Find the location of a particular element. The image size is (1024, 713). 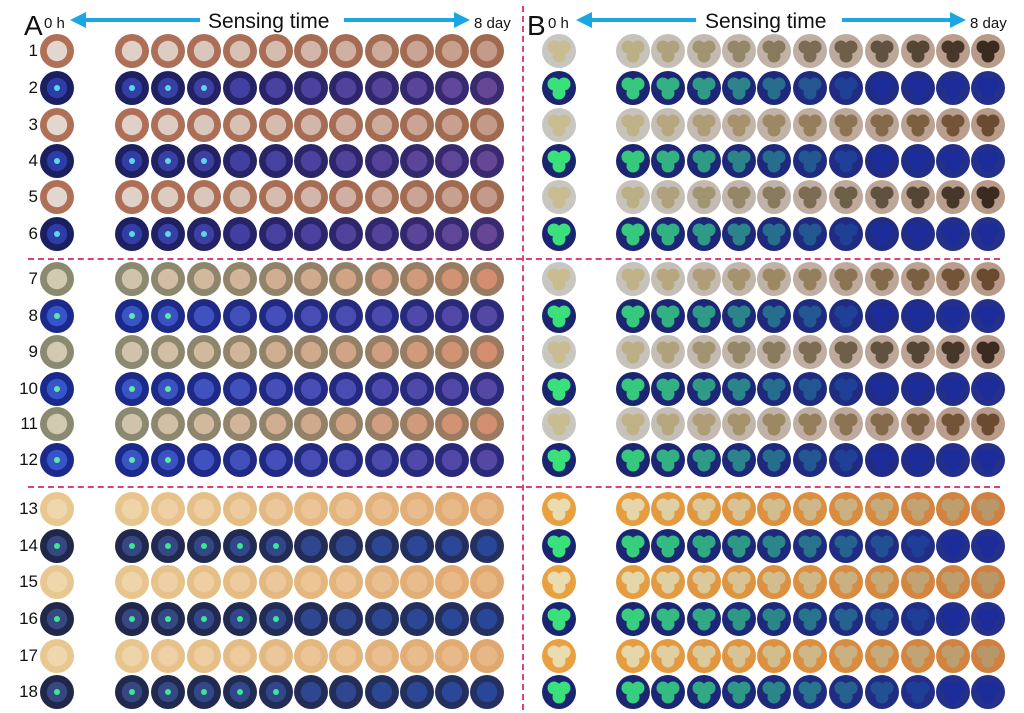

row-label: 16 is located at coordinates (28, 618).